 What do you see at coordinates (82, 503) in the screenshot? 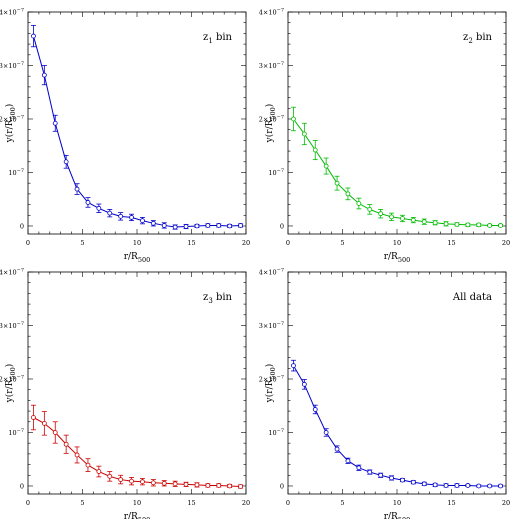
I see `x-tick-label: 5` at bounding box center [82, 503].